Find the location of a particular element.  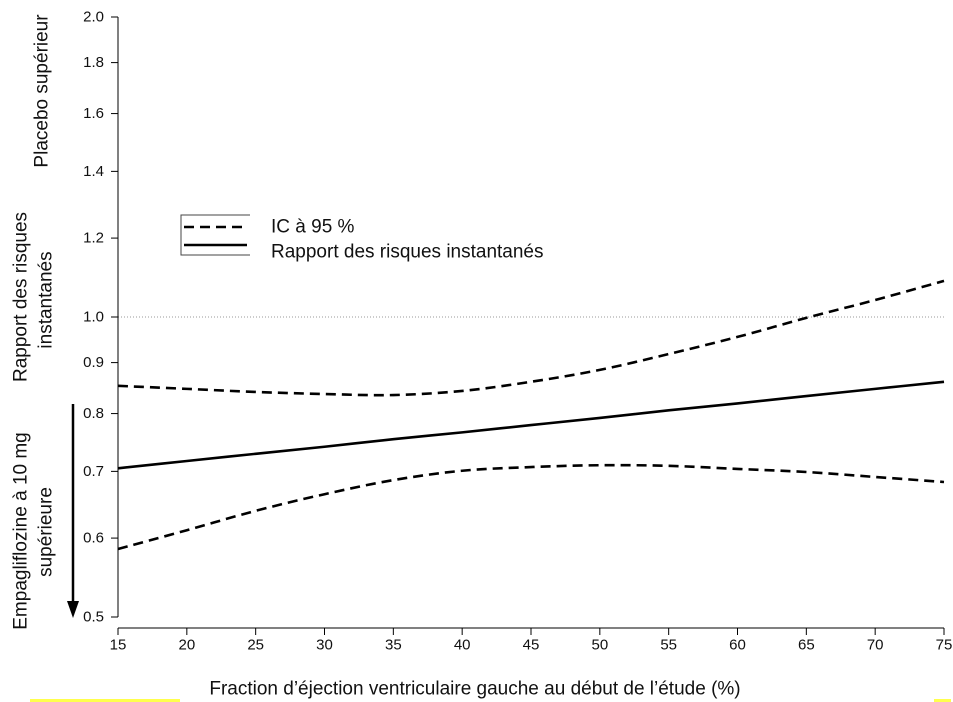

ci-lower-line is located at coordinates (531, 507).